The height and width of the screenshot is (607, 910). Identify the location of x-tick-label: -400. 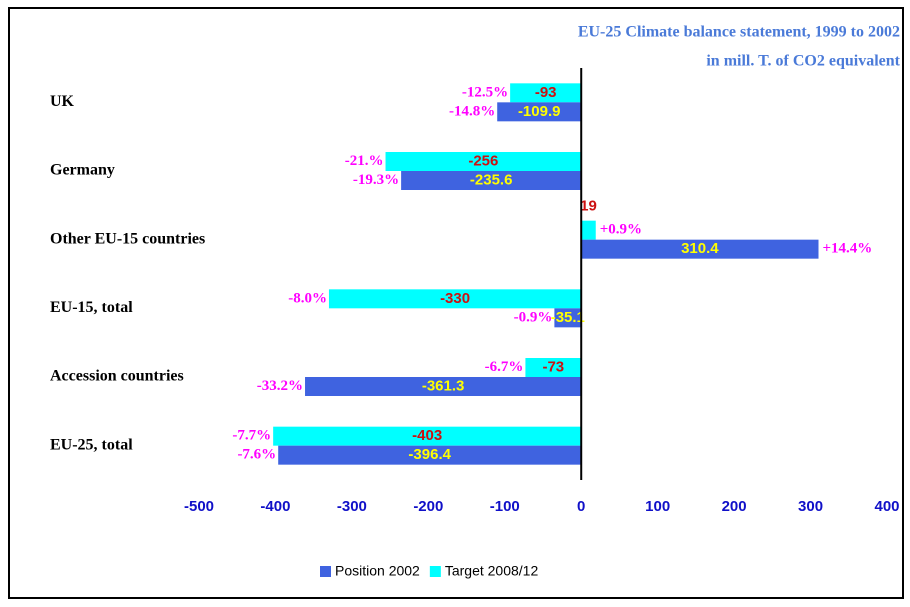
(275, 506).